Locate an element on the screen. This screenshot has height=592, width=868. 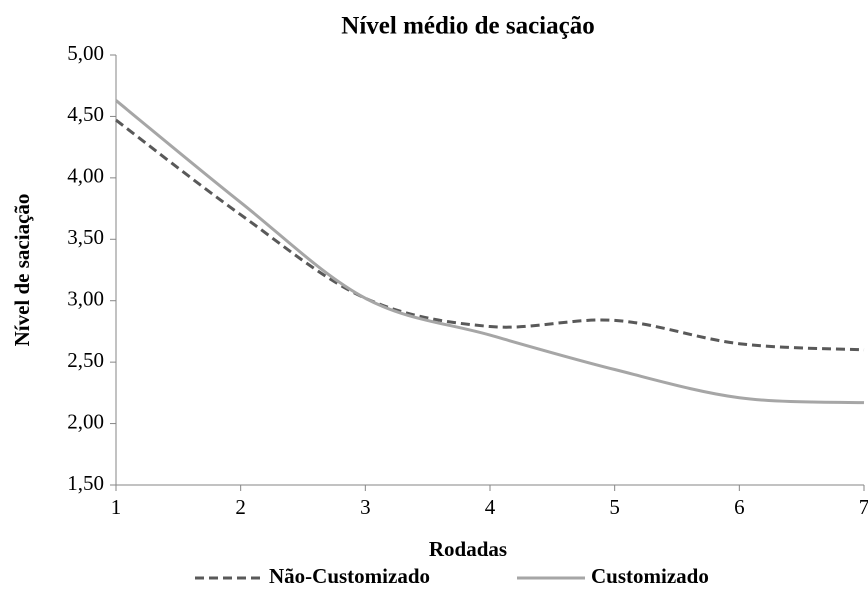
chart-title: Nível médio de saciação is located at coordinates (467, 26).